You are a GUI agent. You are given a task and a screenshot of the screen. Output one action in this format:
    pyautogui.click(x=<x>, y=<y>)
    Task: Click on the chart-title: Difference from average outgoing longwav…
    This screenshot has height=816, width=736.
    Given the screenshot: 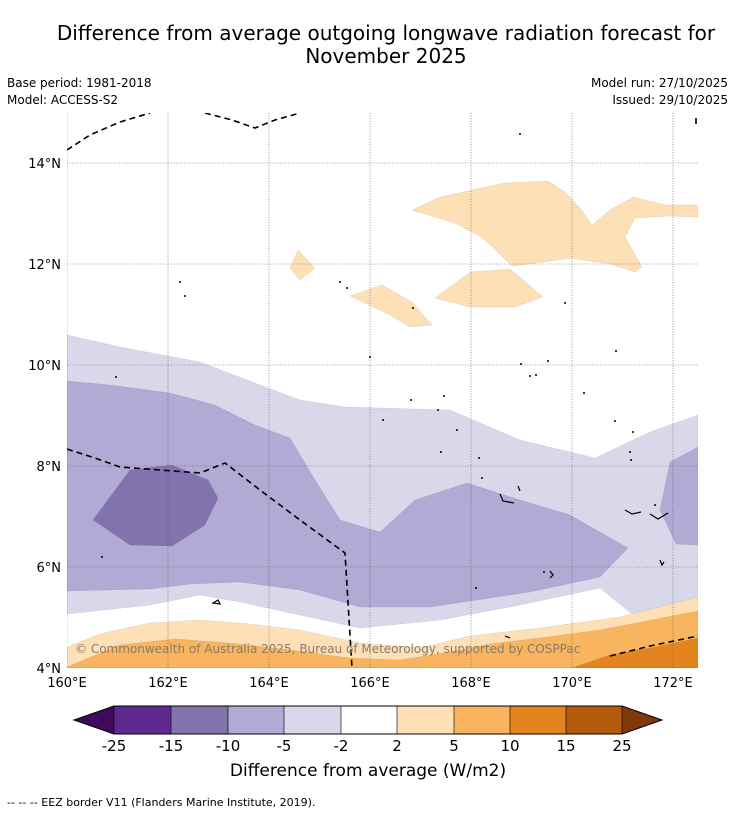 What is the action you would take?
    pyautogui.click(x=368, y=45)
    